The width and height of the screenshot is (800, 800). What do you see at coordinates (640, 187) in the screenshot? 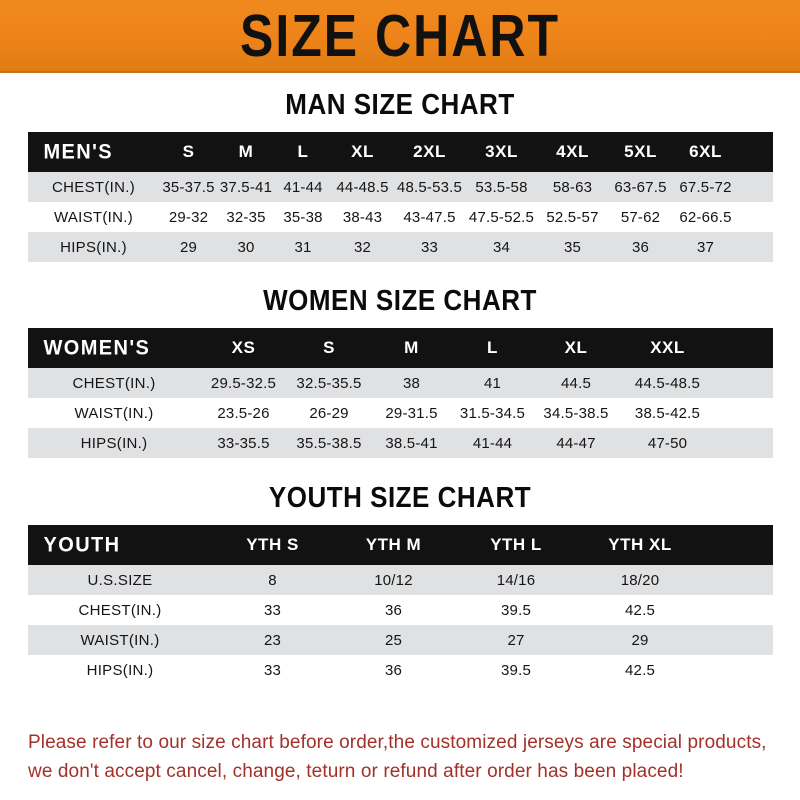
I see `cell-men-0-7: 63-67.5` at bounding box center [640, 187].